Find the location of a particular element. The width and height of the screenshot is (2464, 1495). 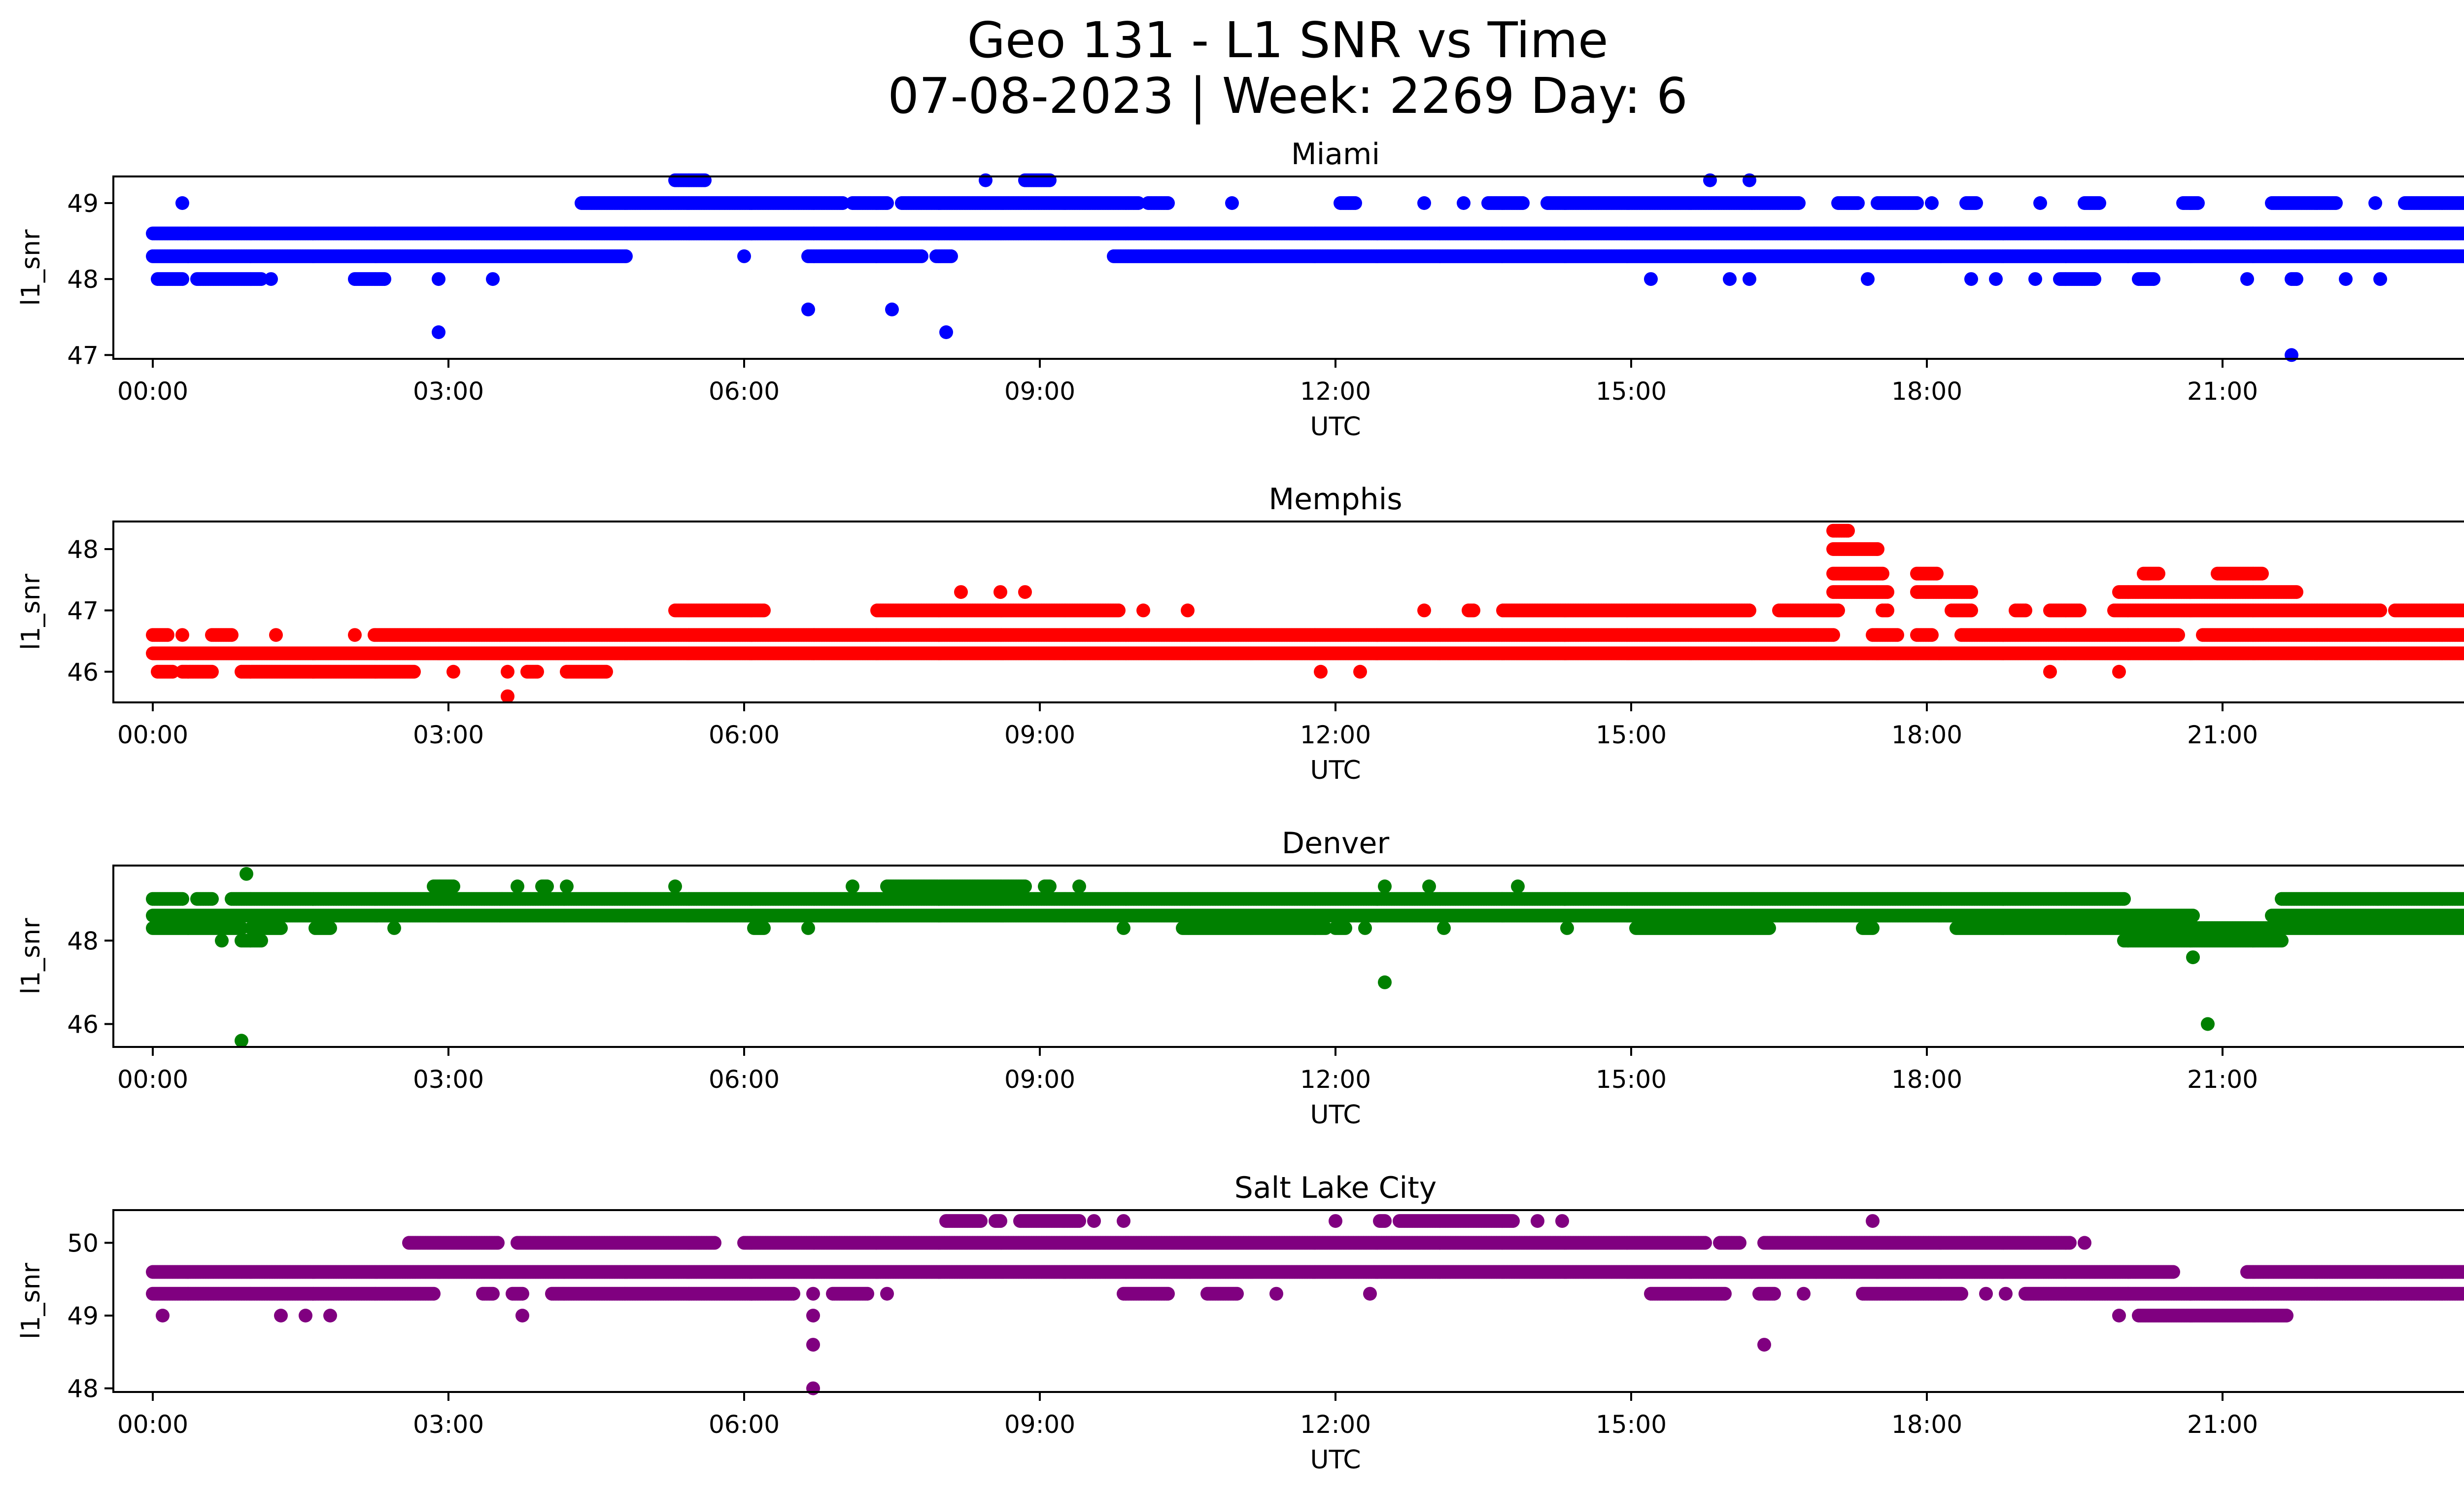

panel-miami-ylabel: l1_snr is located at coordinates (31, 267).